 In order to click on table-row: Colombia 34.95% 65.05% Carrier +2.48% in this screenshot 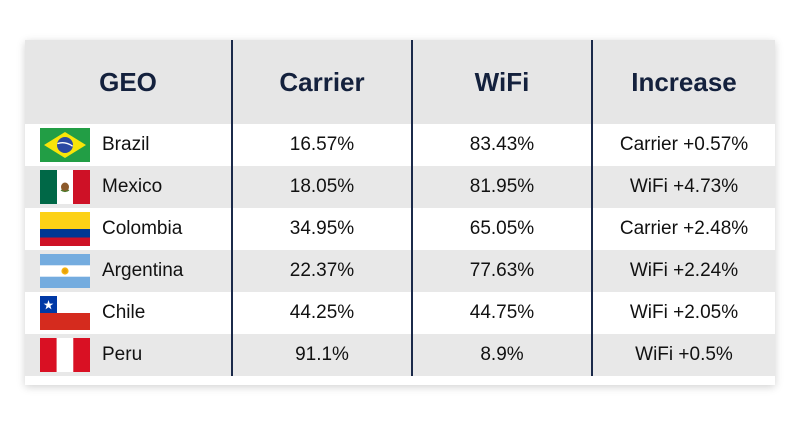, I will do `click(400, 229)`.